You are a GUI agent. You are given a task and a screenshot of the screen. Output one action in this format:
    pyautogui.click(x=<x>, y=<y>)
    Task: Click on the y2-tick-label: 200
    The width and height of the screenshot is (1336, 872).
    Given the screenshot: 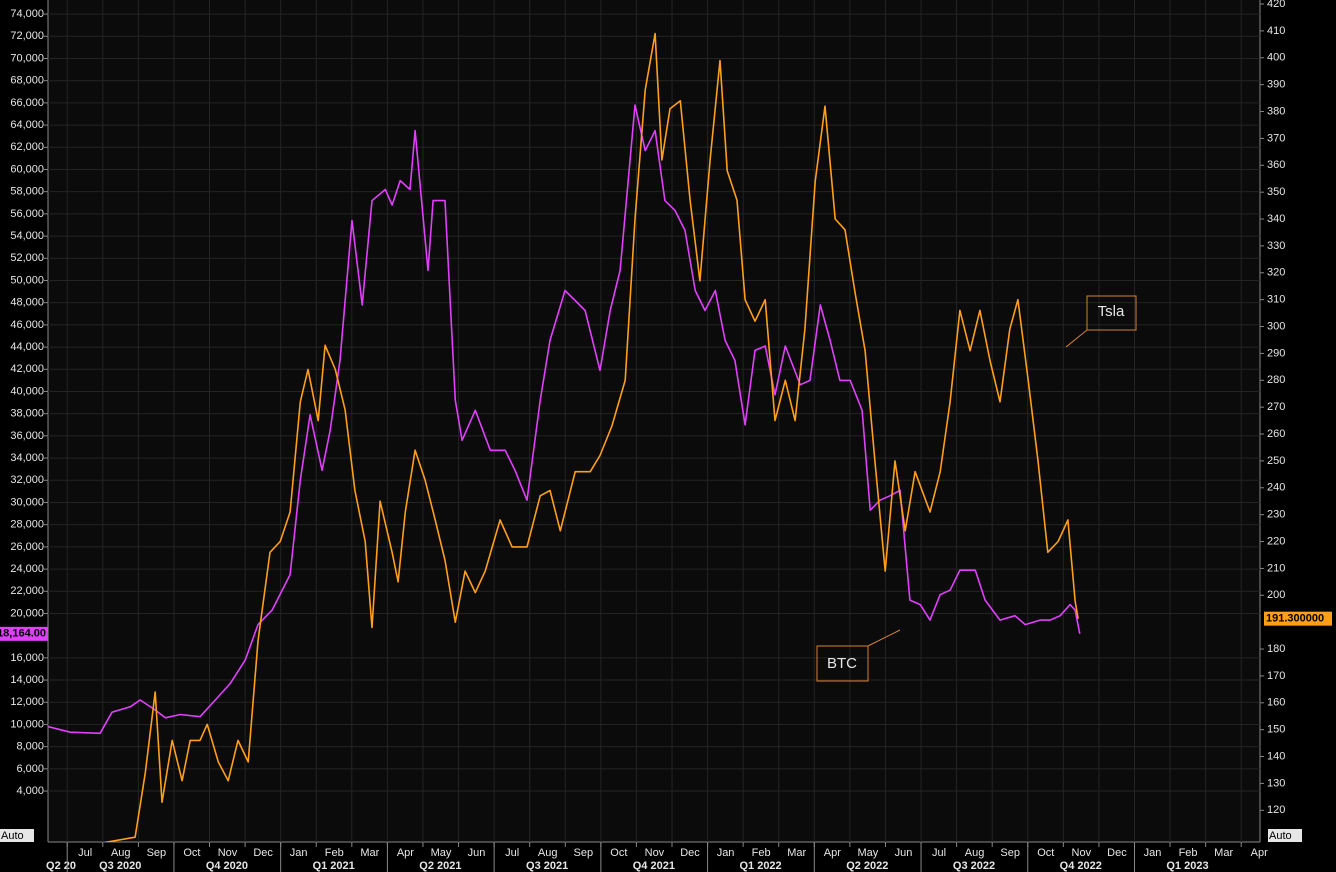 What is the action you would take?
    pyautogui.click(x=1276, y=595)
    